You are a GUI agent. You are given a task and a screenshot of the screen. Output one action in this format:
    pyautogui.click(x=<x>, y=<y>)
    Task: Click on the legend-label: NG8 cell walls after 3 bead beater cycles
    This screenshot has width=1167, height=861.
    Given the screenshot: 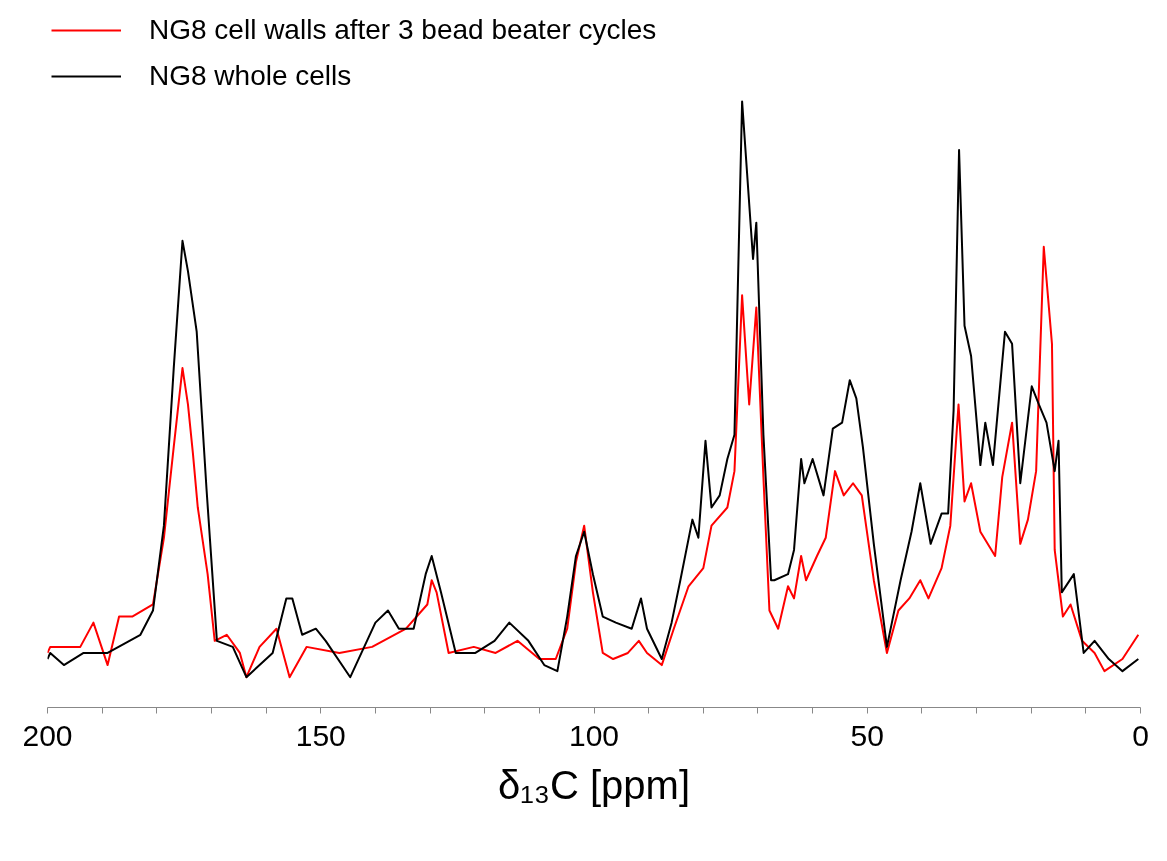 What is the action you would take?
    pyautogui.click(x=403, y=30)
    